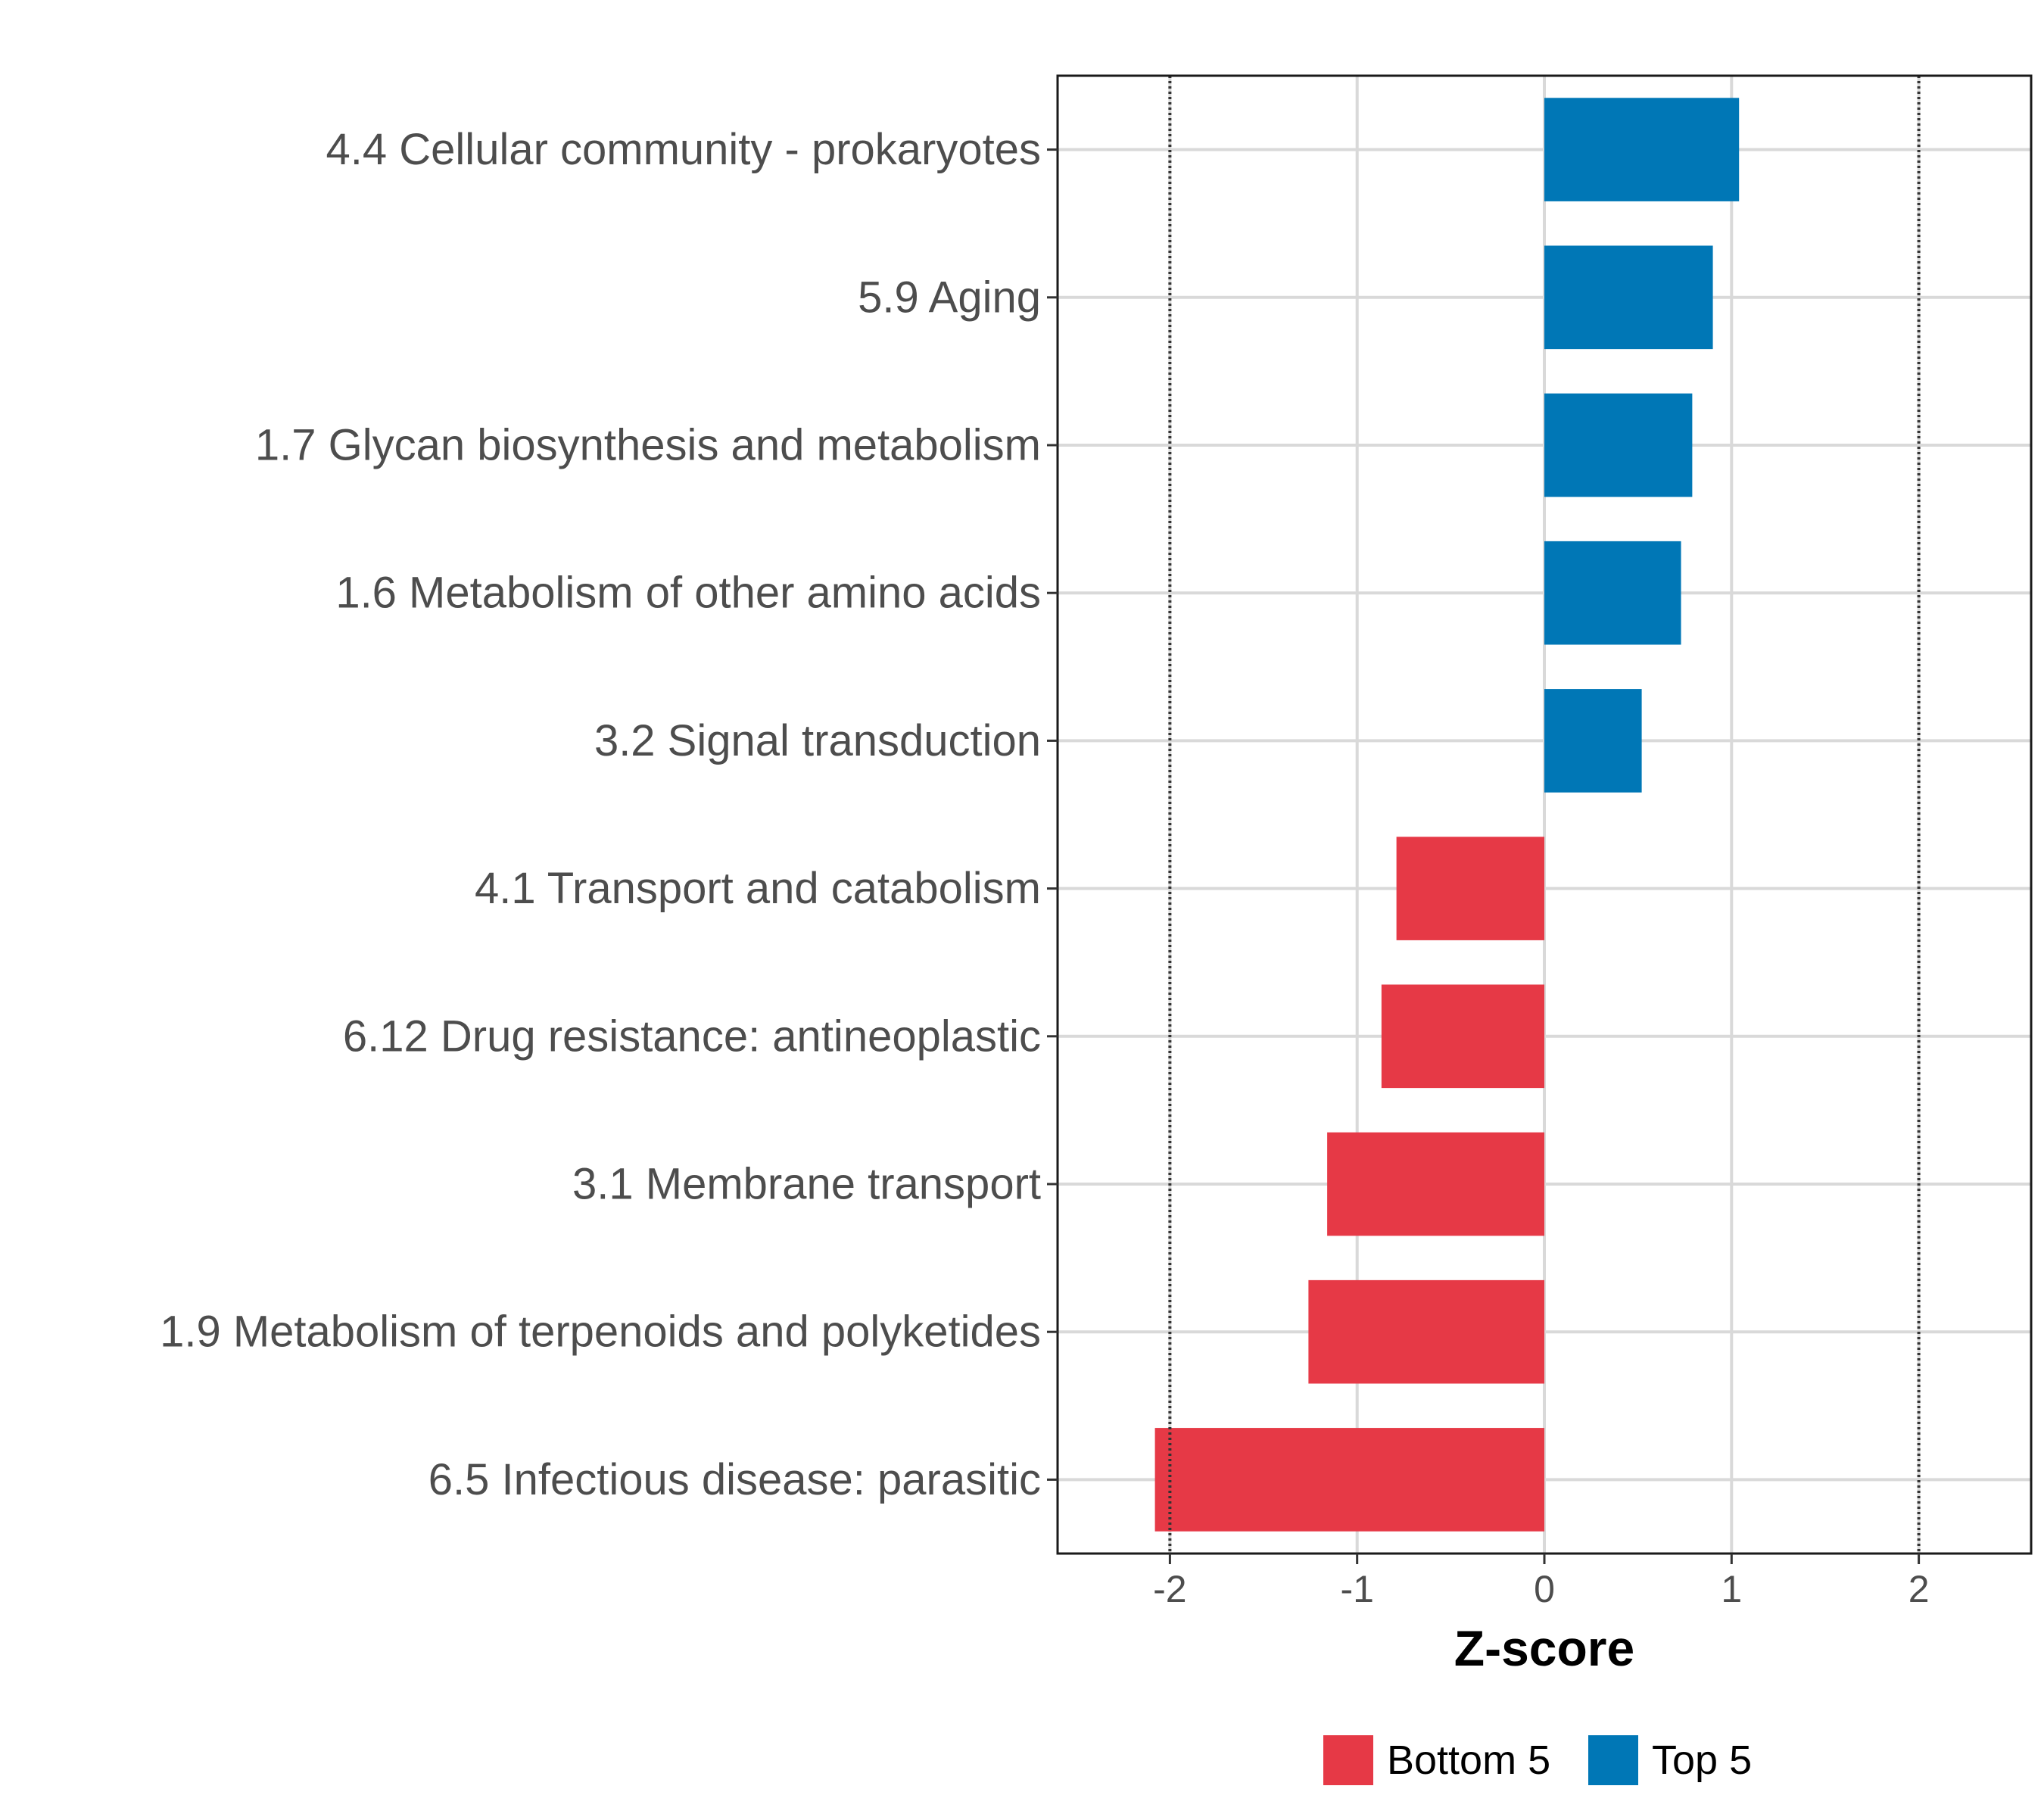  Describe the element at coordinates (734, 1479) in the screenshot. I see `category-label: 6.5 Infectious disease: parasitic` at that location.